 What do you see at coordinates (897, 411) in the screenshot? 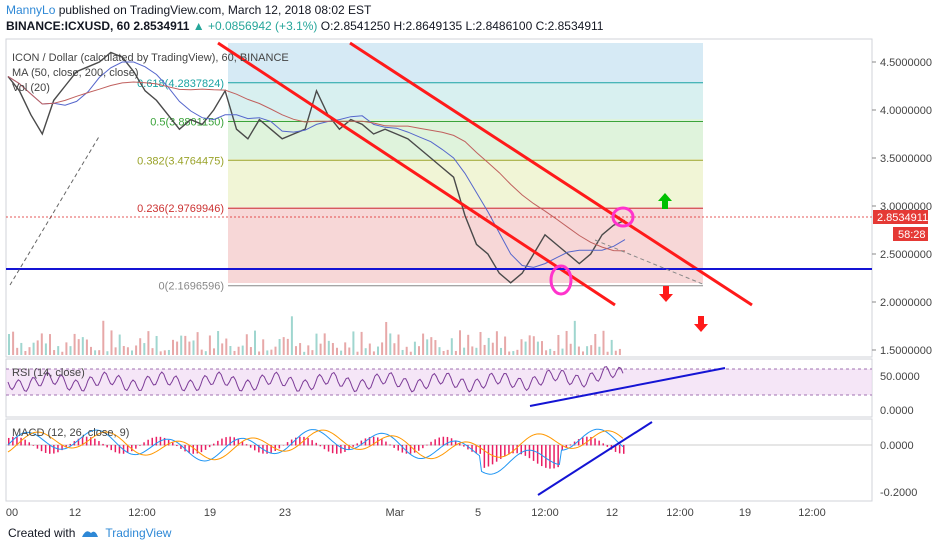
I see `rsi-axis-0: 0.0000` at bounding box center [897, 411].